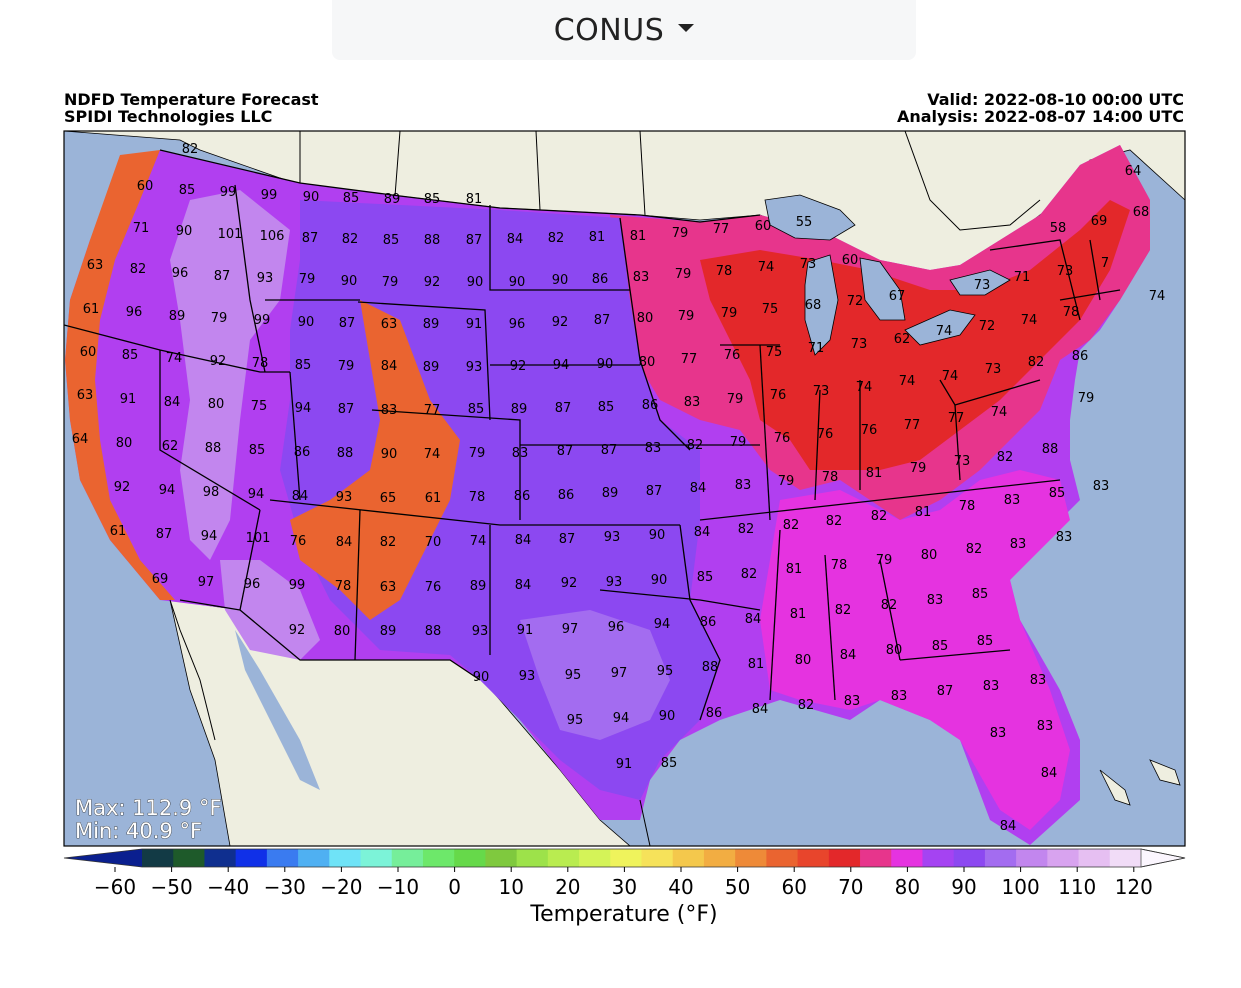 The height and width of the screenshot is (988, 1241). Describe the element at coordinates (168, 116) in the screenshot. I see `map-source: SPIDI Technologies LLC` at that location.